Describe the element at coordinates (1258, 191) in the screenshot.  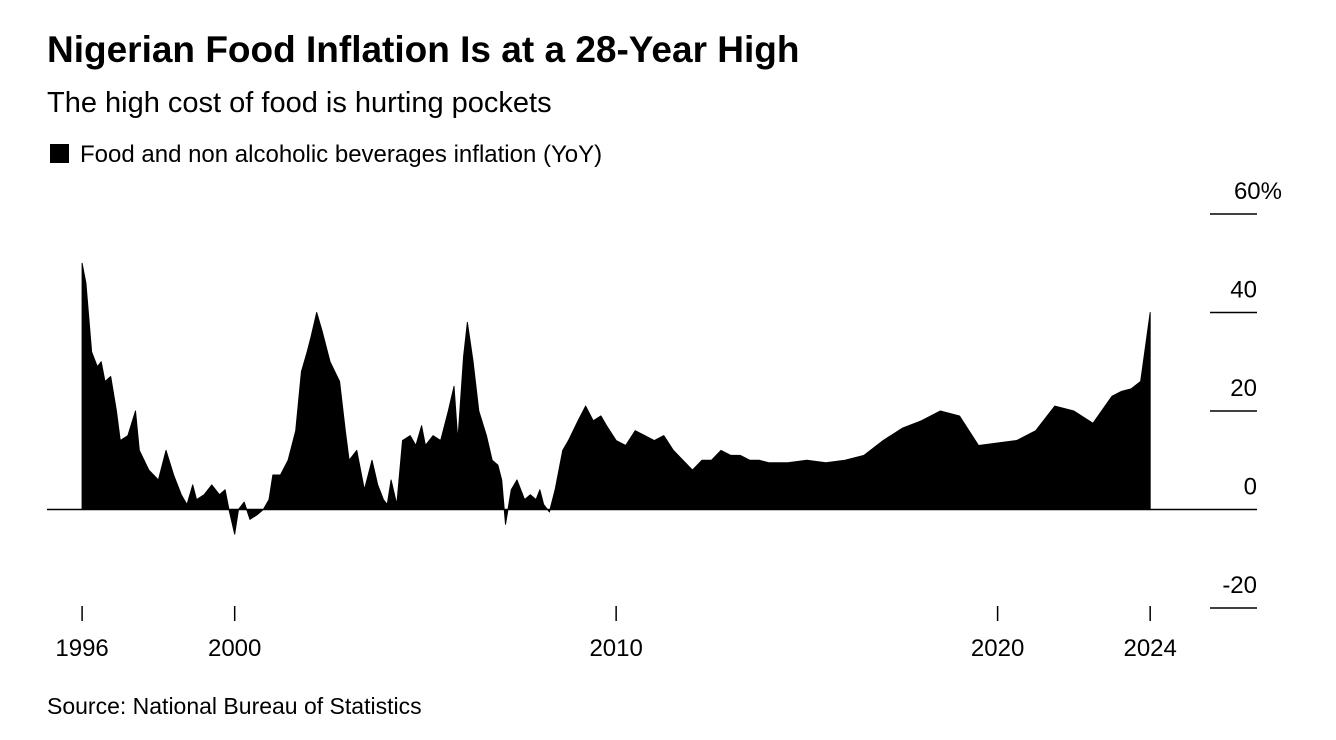
I see `y-tick-label: 60%` at that location.